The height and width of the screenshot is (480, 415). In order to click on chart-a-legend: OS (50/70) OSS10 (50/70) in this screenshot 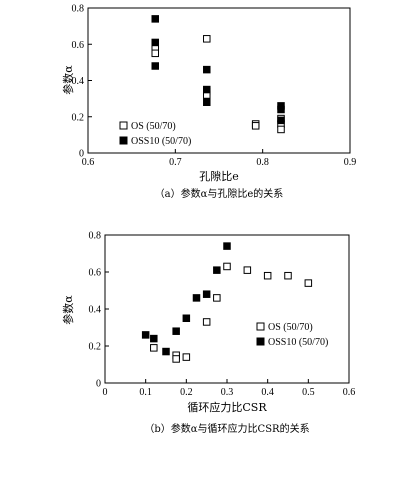, I will do `click(155, 134)`.